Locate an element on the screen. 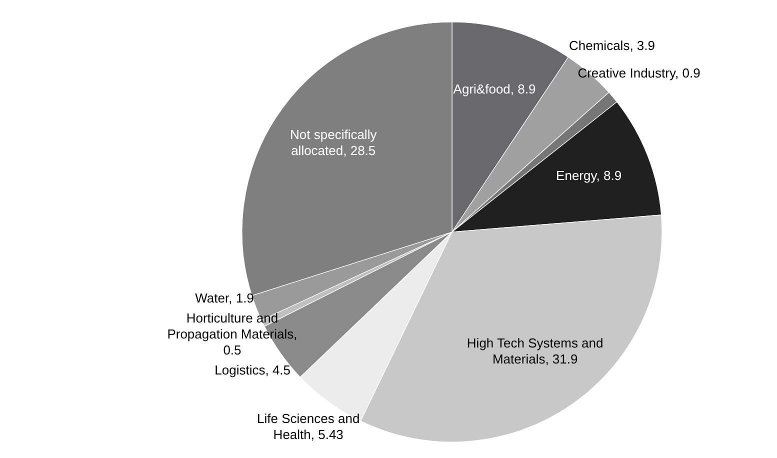 The image size is (777, 458). slice-label: Energy, 8.9 is located at coordinates (589, 176).